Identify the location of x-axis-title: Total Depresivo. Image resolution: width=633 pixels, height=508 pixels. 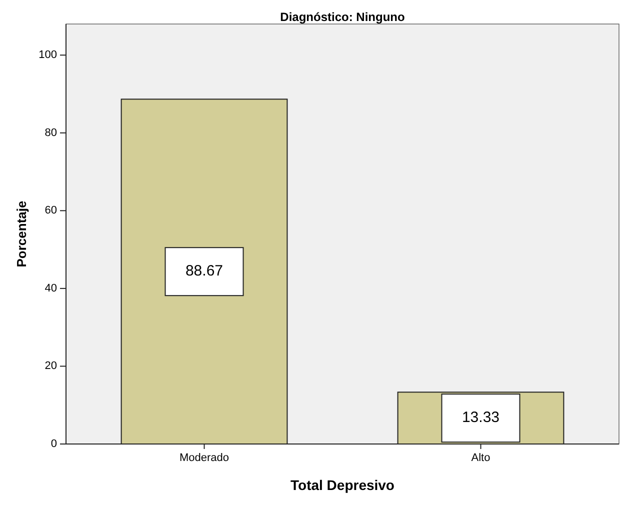
(342, 485).